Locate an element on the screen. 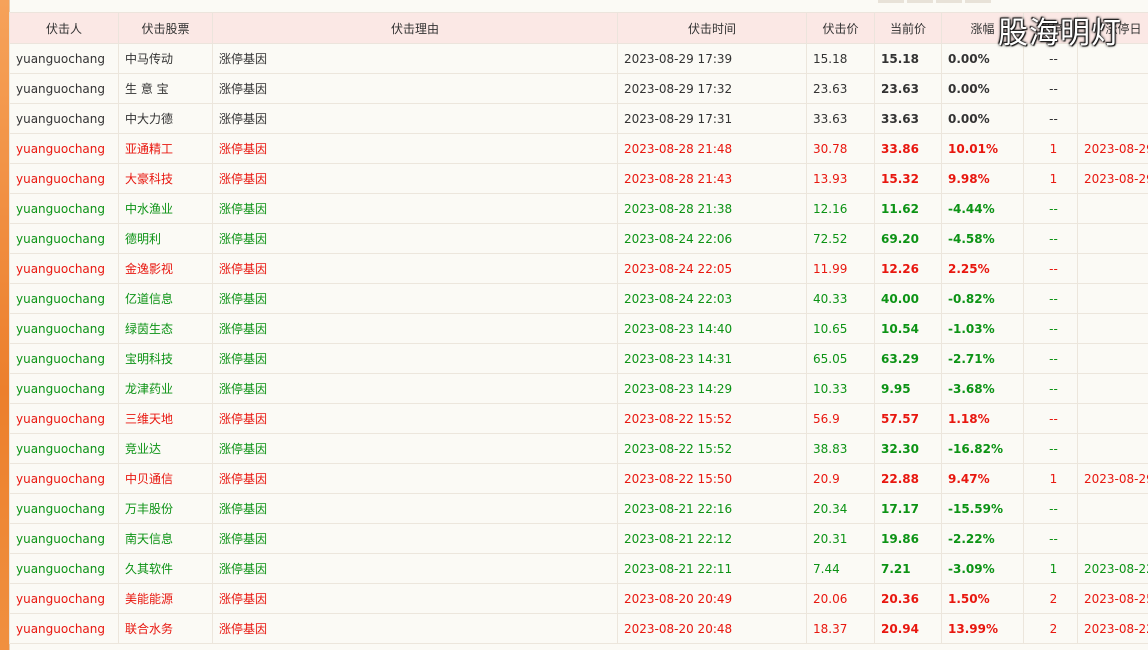 The image size is (1148, 650). stock-link: 宝明科技 is located at coordinates (165, 358).